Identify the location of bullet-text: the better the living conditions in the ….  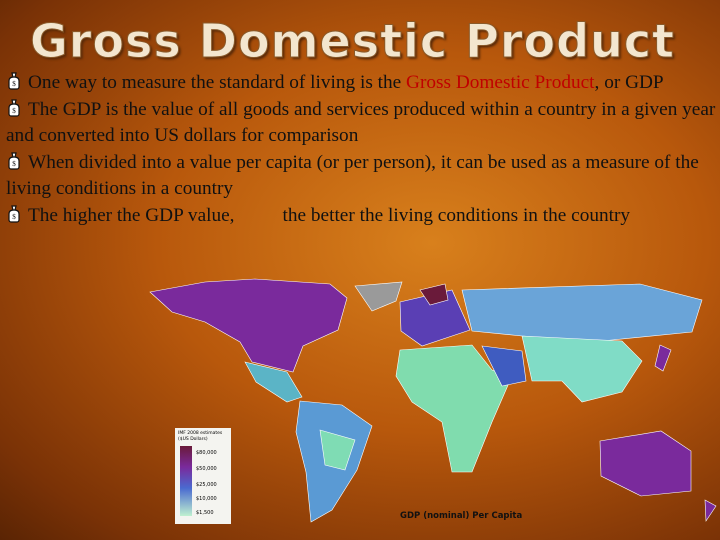
(456, 215).